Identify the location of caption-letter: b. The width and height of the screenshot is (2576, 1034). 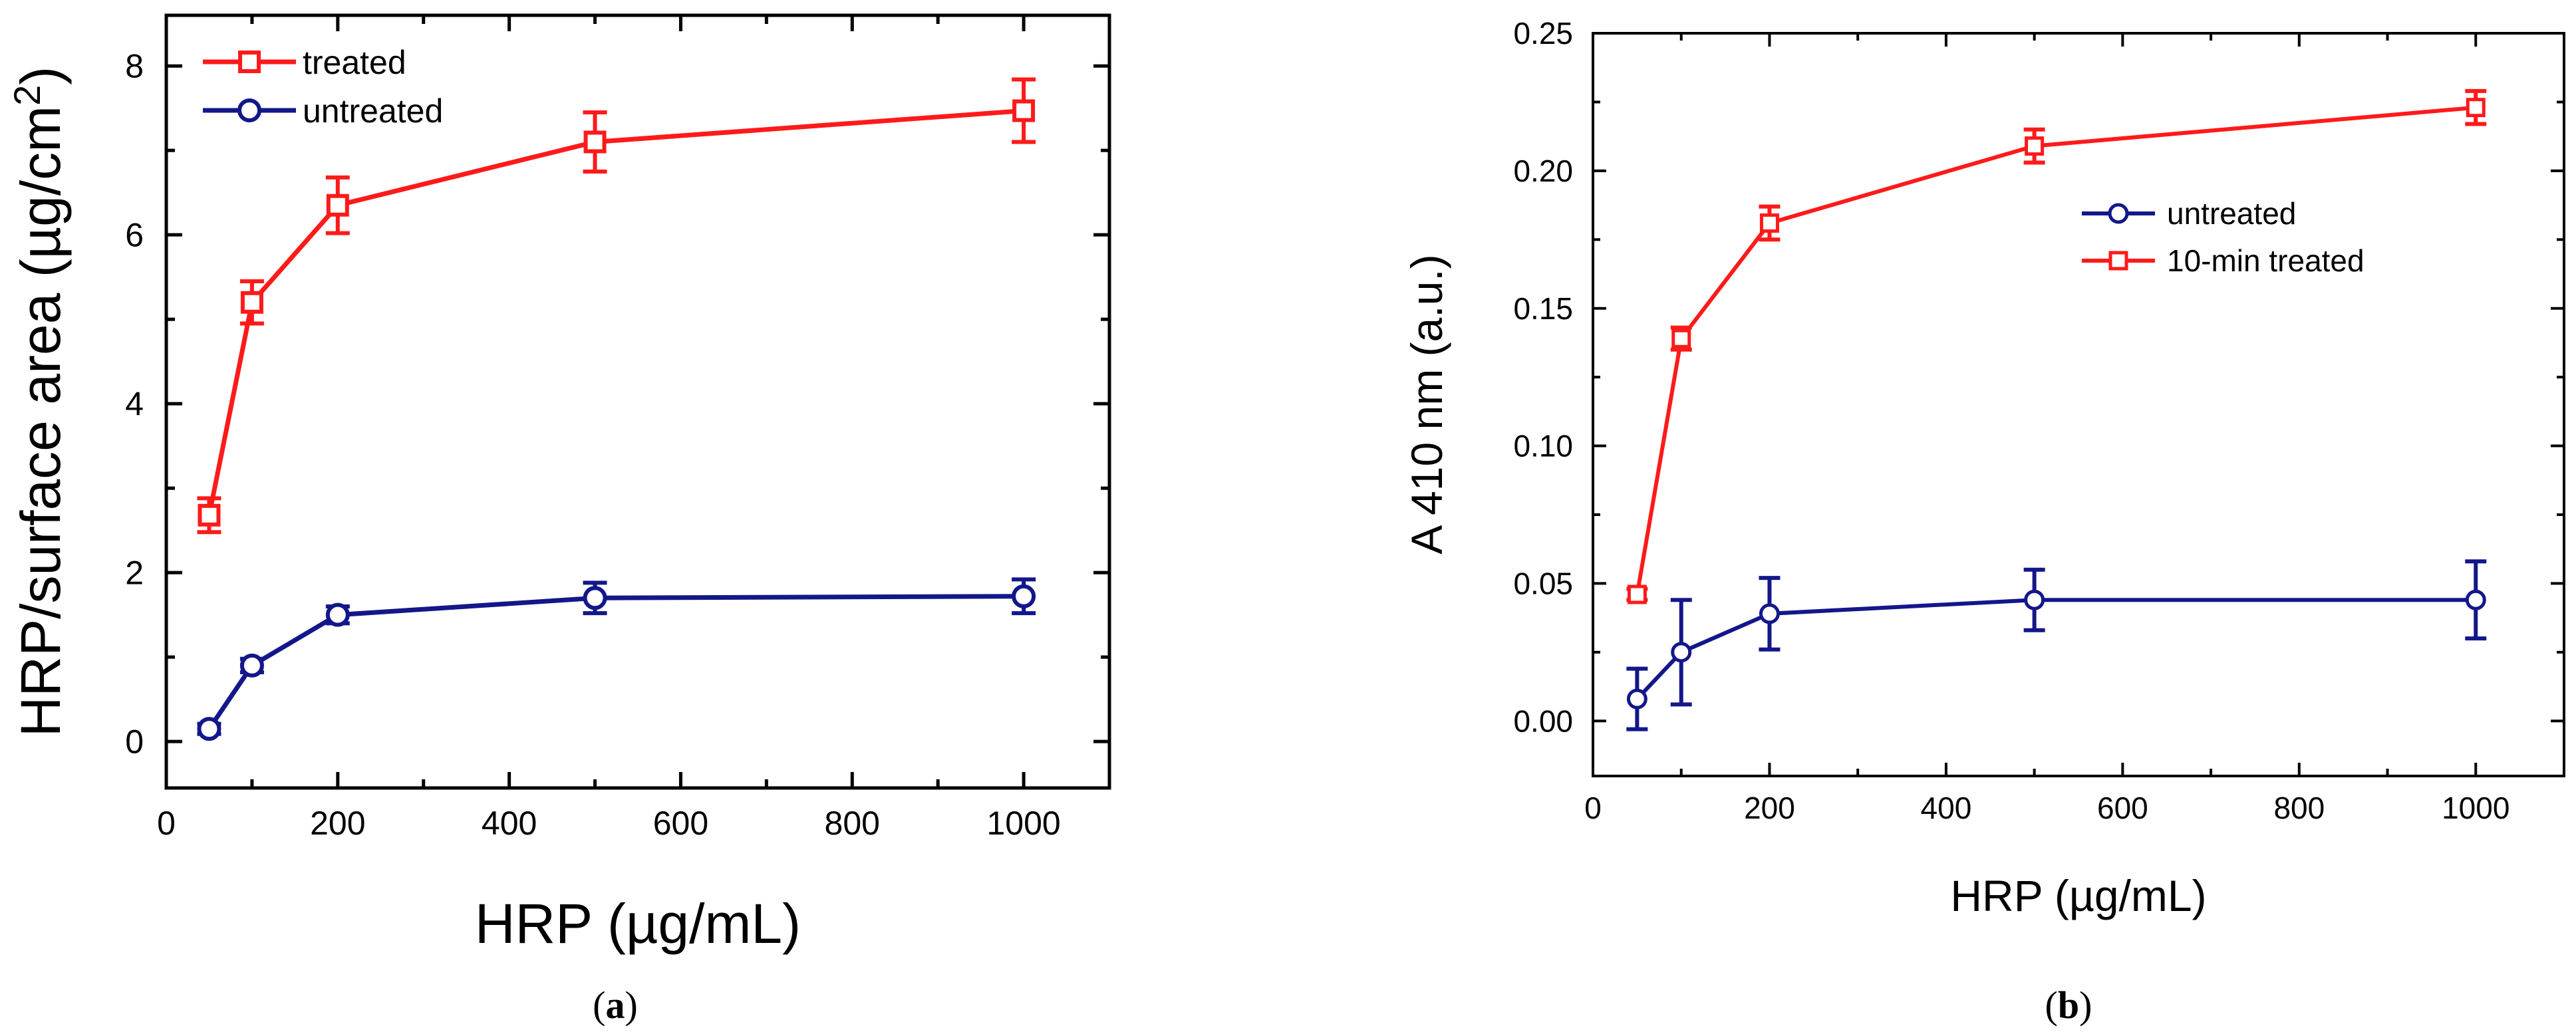
(2068, 1005).